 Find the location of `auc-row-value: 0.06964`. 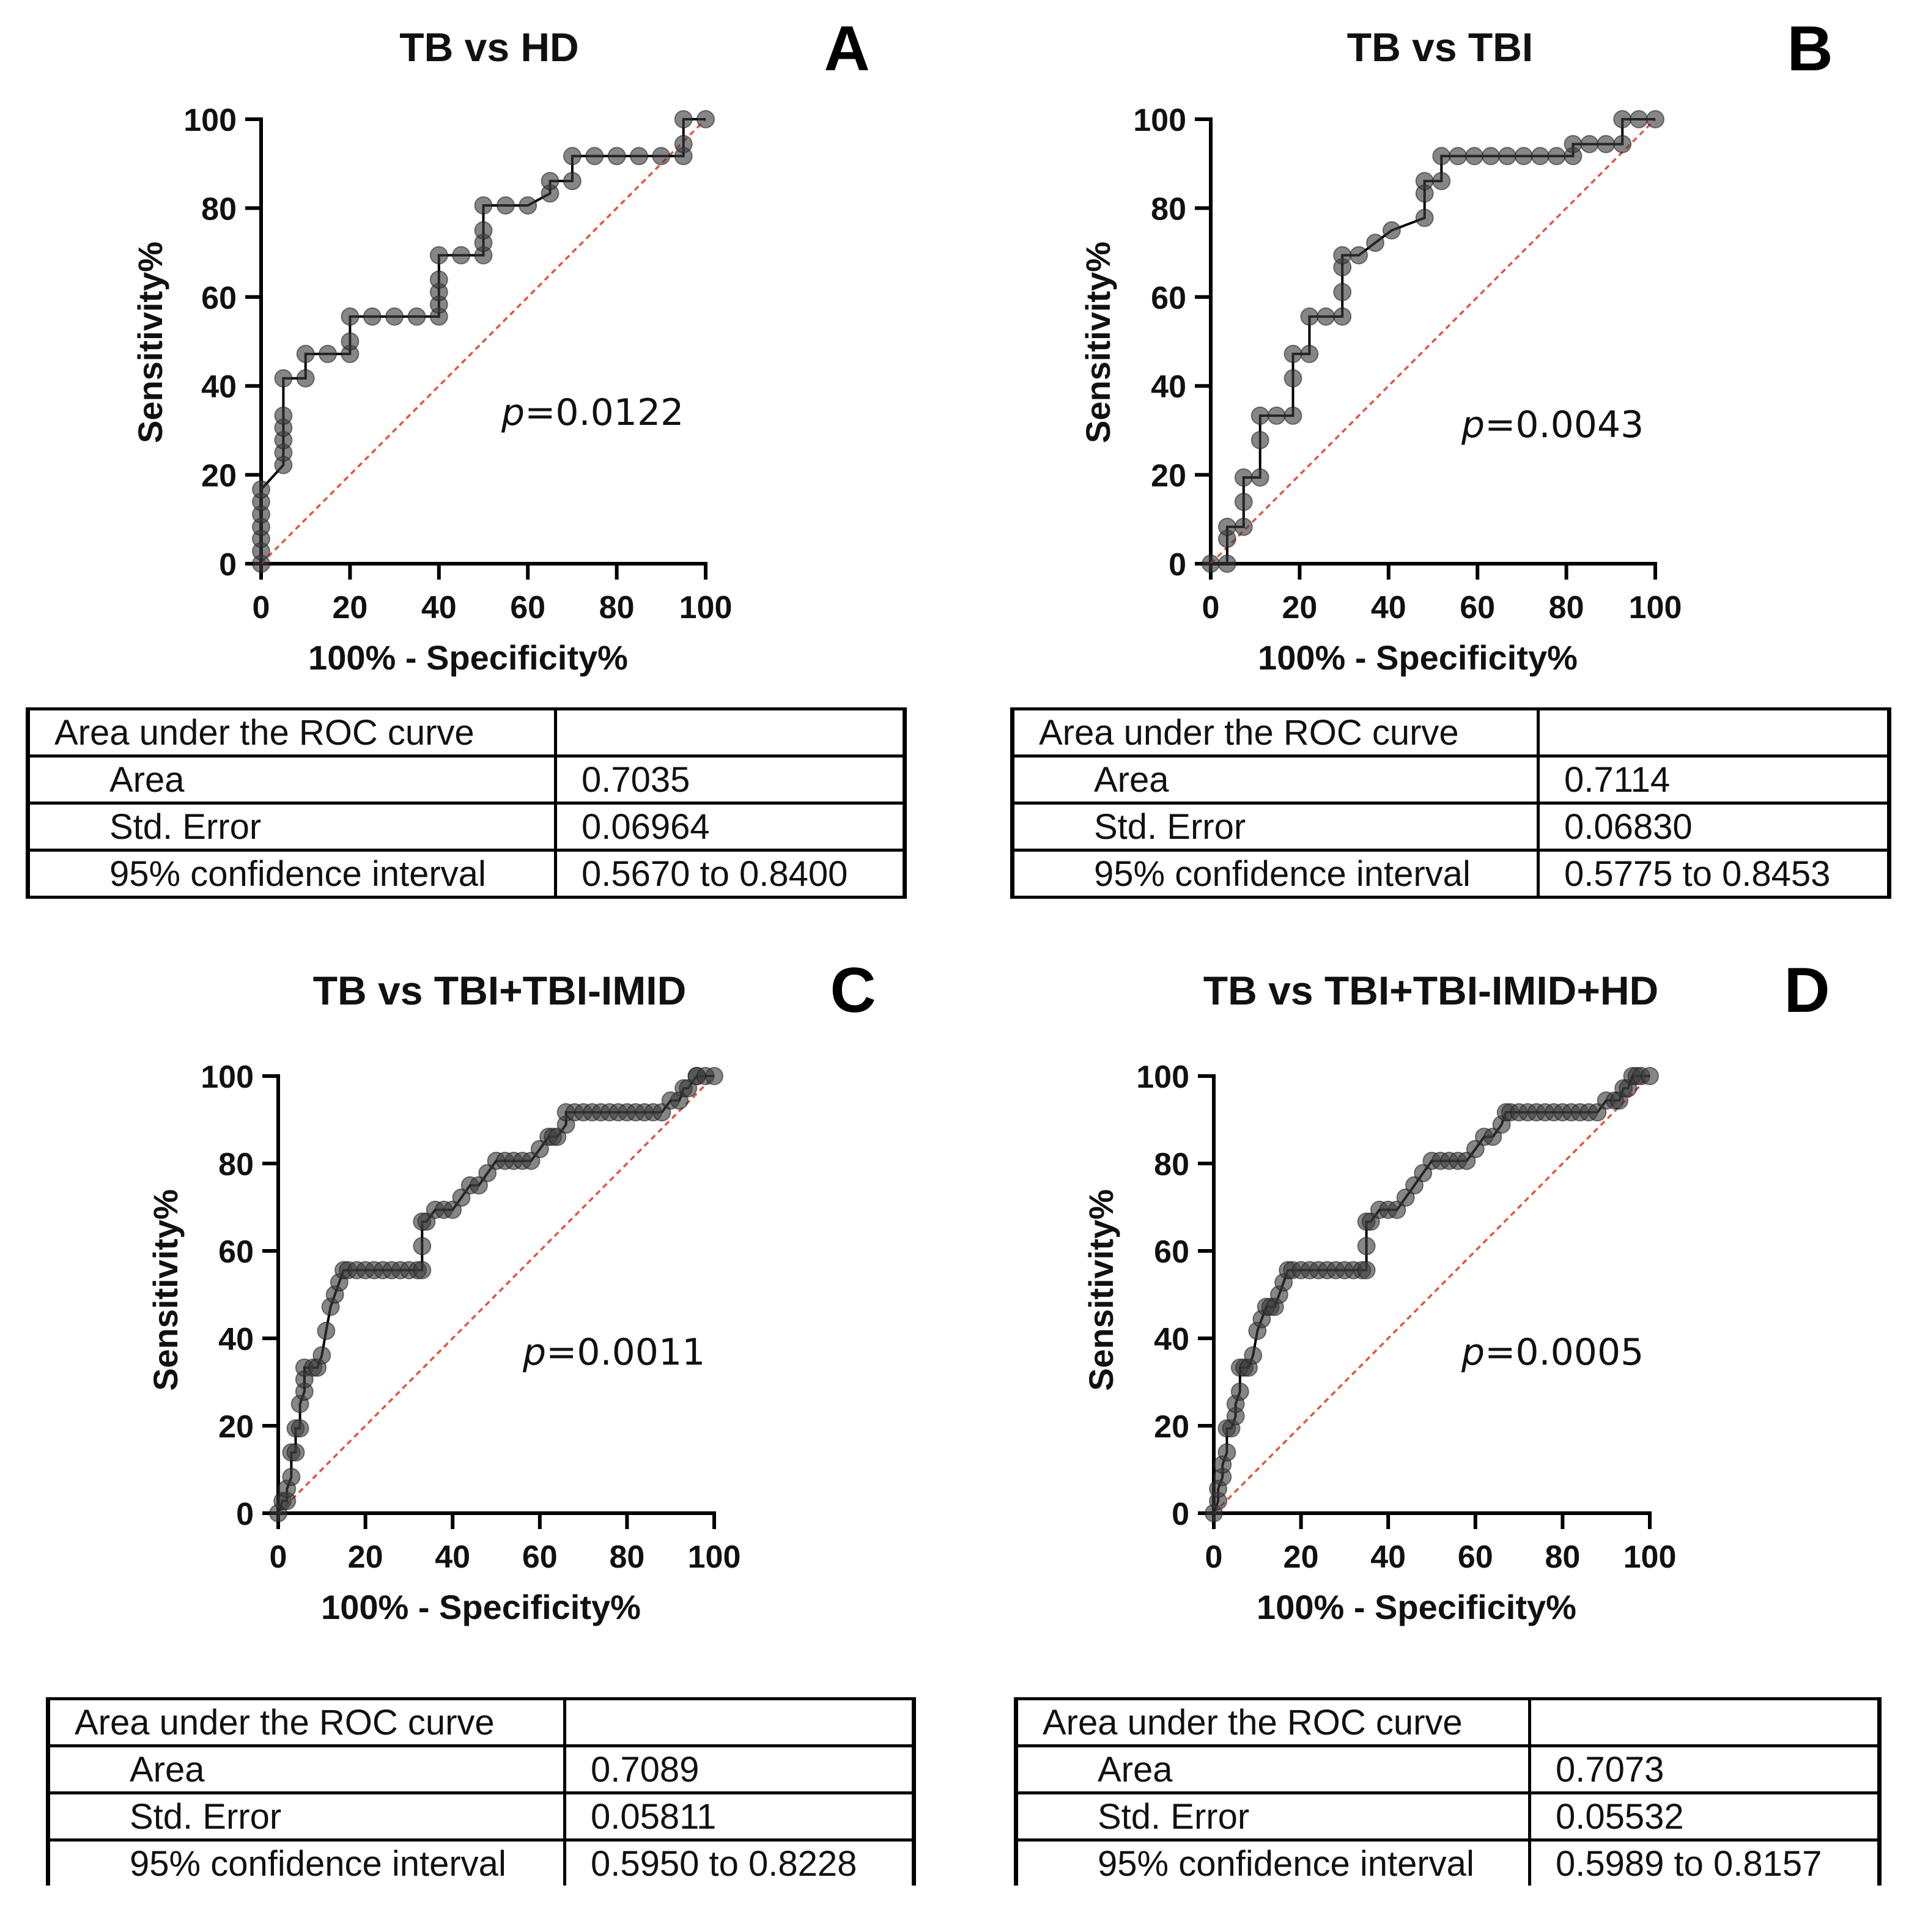

auc-row-value: 0.06964 is located at coordinates (730, 827).